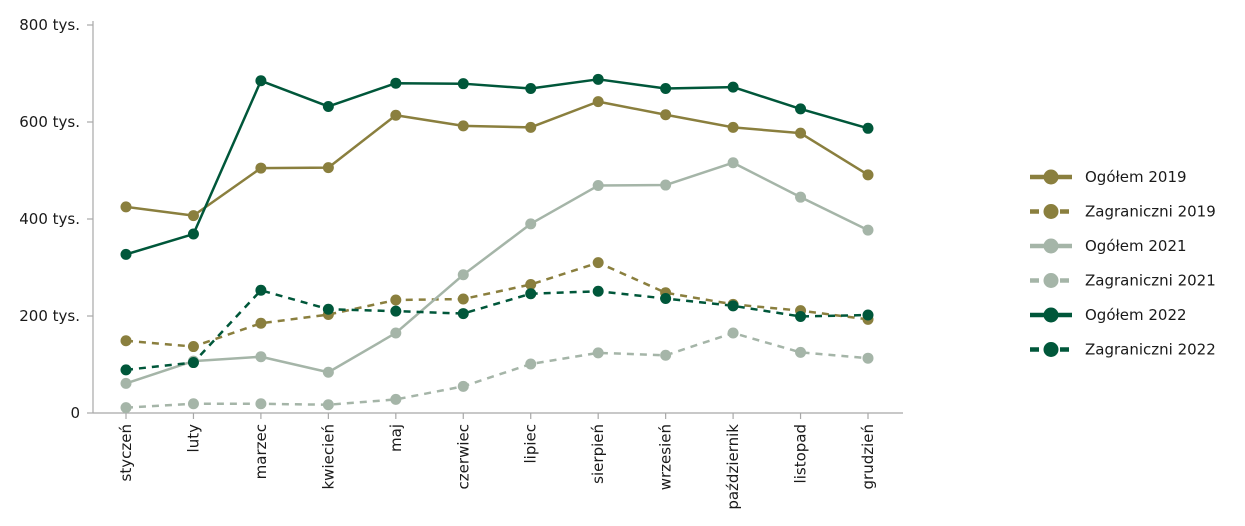 The height and width of the screenshot is (526, 1245). Describe the element at coordinates (49, 122) in the screenshot. I see `y-tick-label: 600 tys.` at that location.